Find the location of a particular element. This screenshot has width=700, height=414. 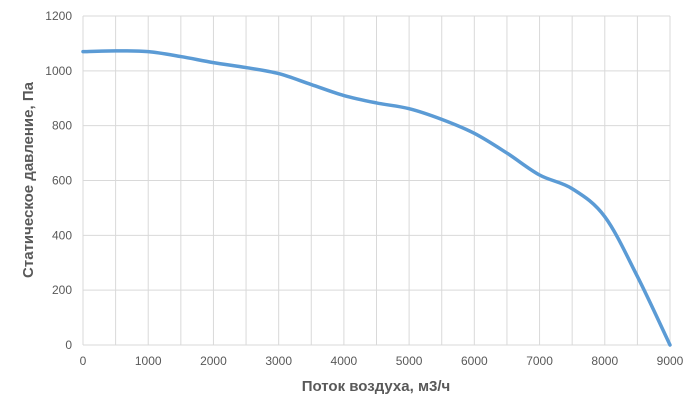

x-tick-label: 2000 is located at coordinates (213, 361).